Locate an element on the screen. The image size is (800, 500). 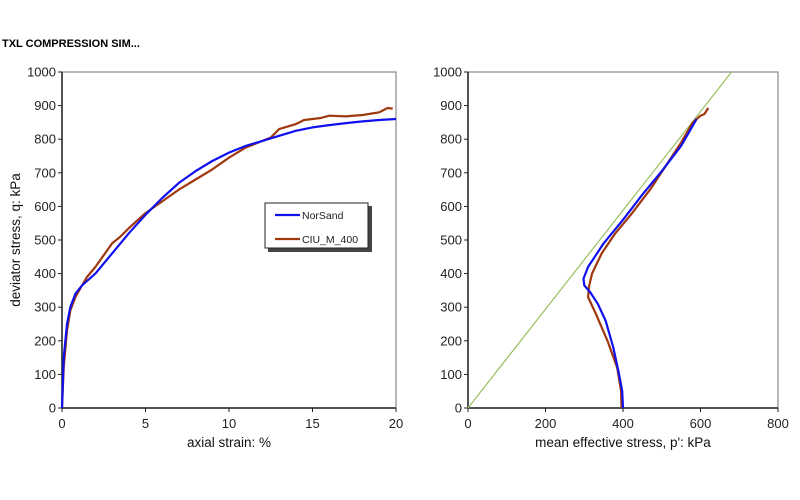
legend-label: NorSand is located at coordinates (323, 216).